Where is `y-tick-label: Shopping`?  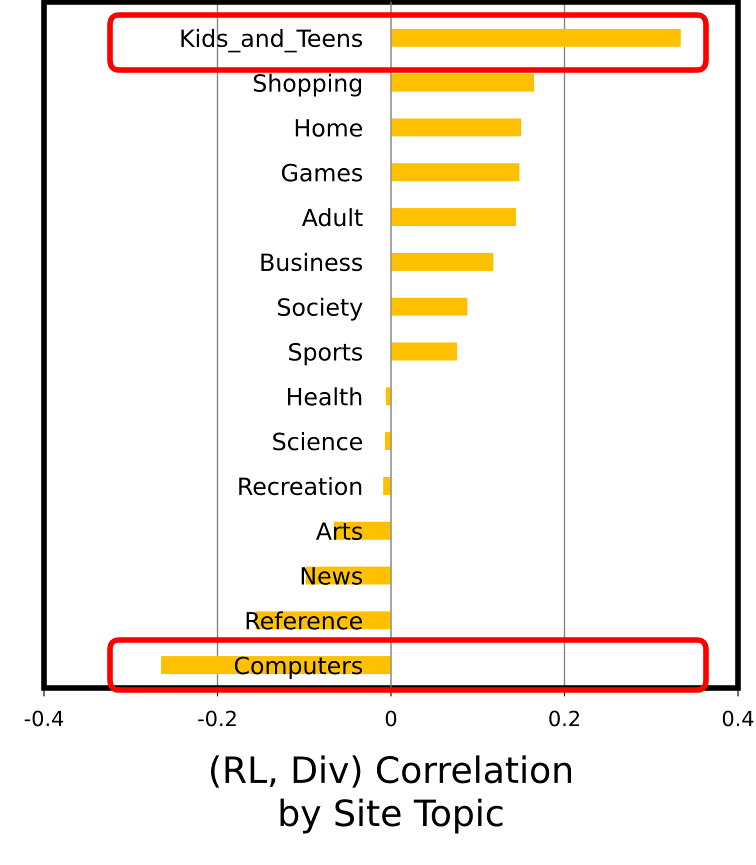
y-tick-label: Shopping is located at coordinates (308, 85).